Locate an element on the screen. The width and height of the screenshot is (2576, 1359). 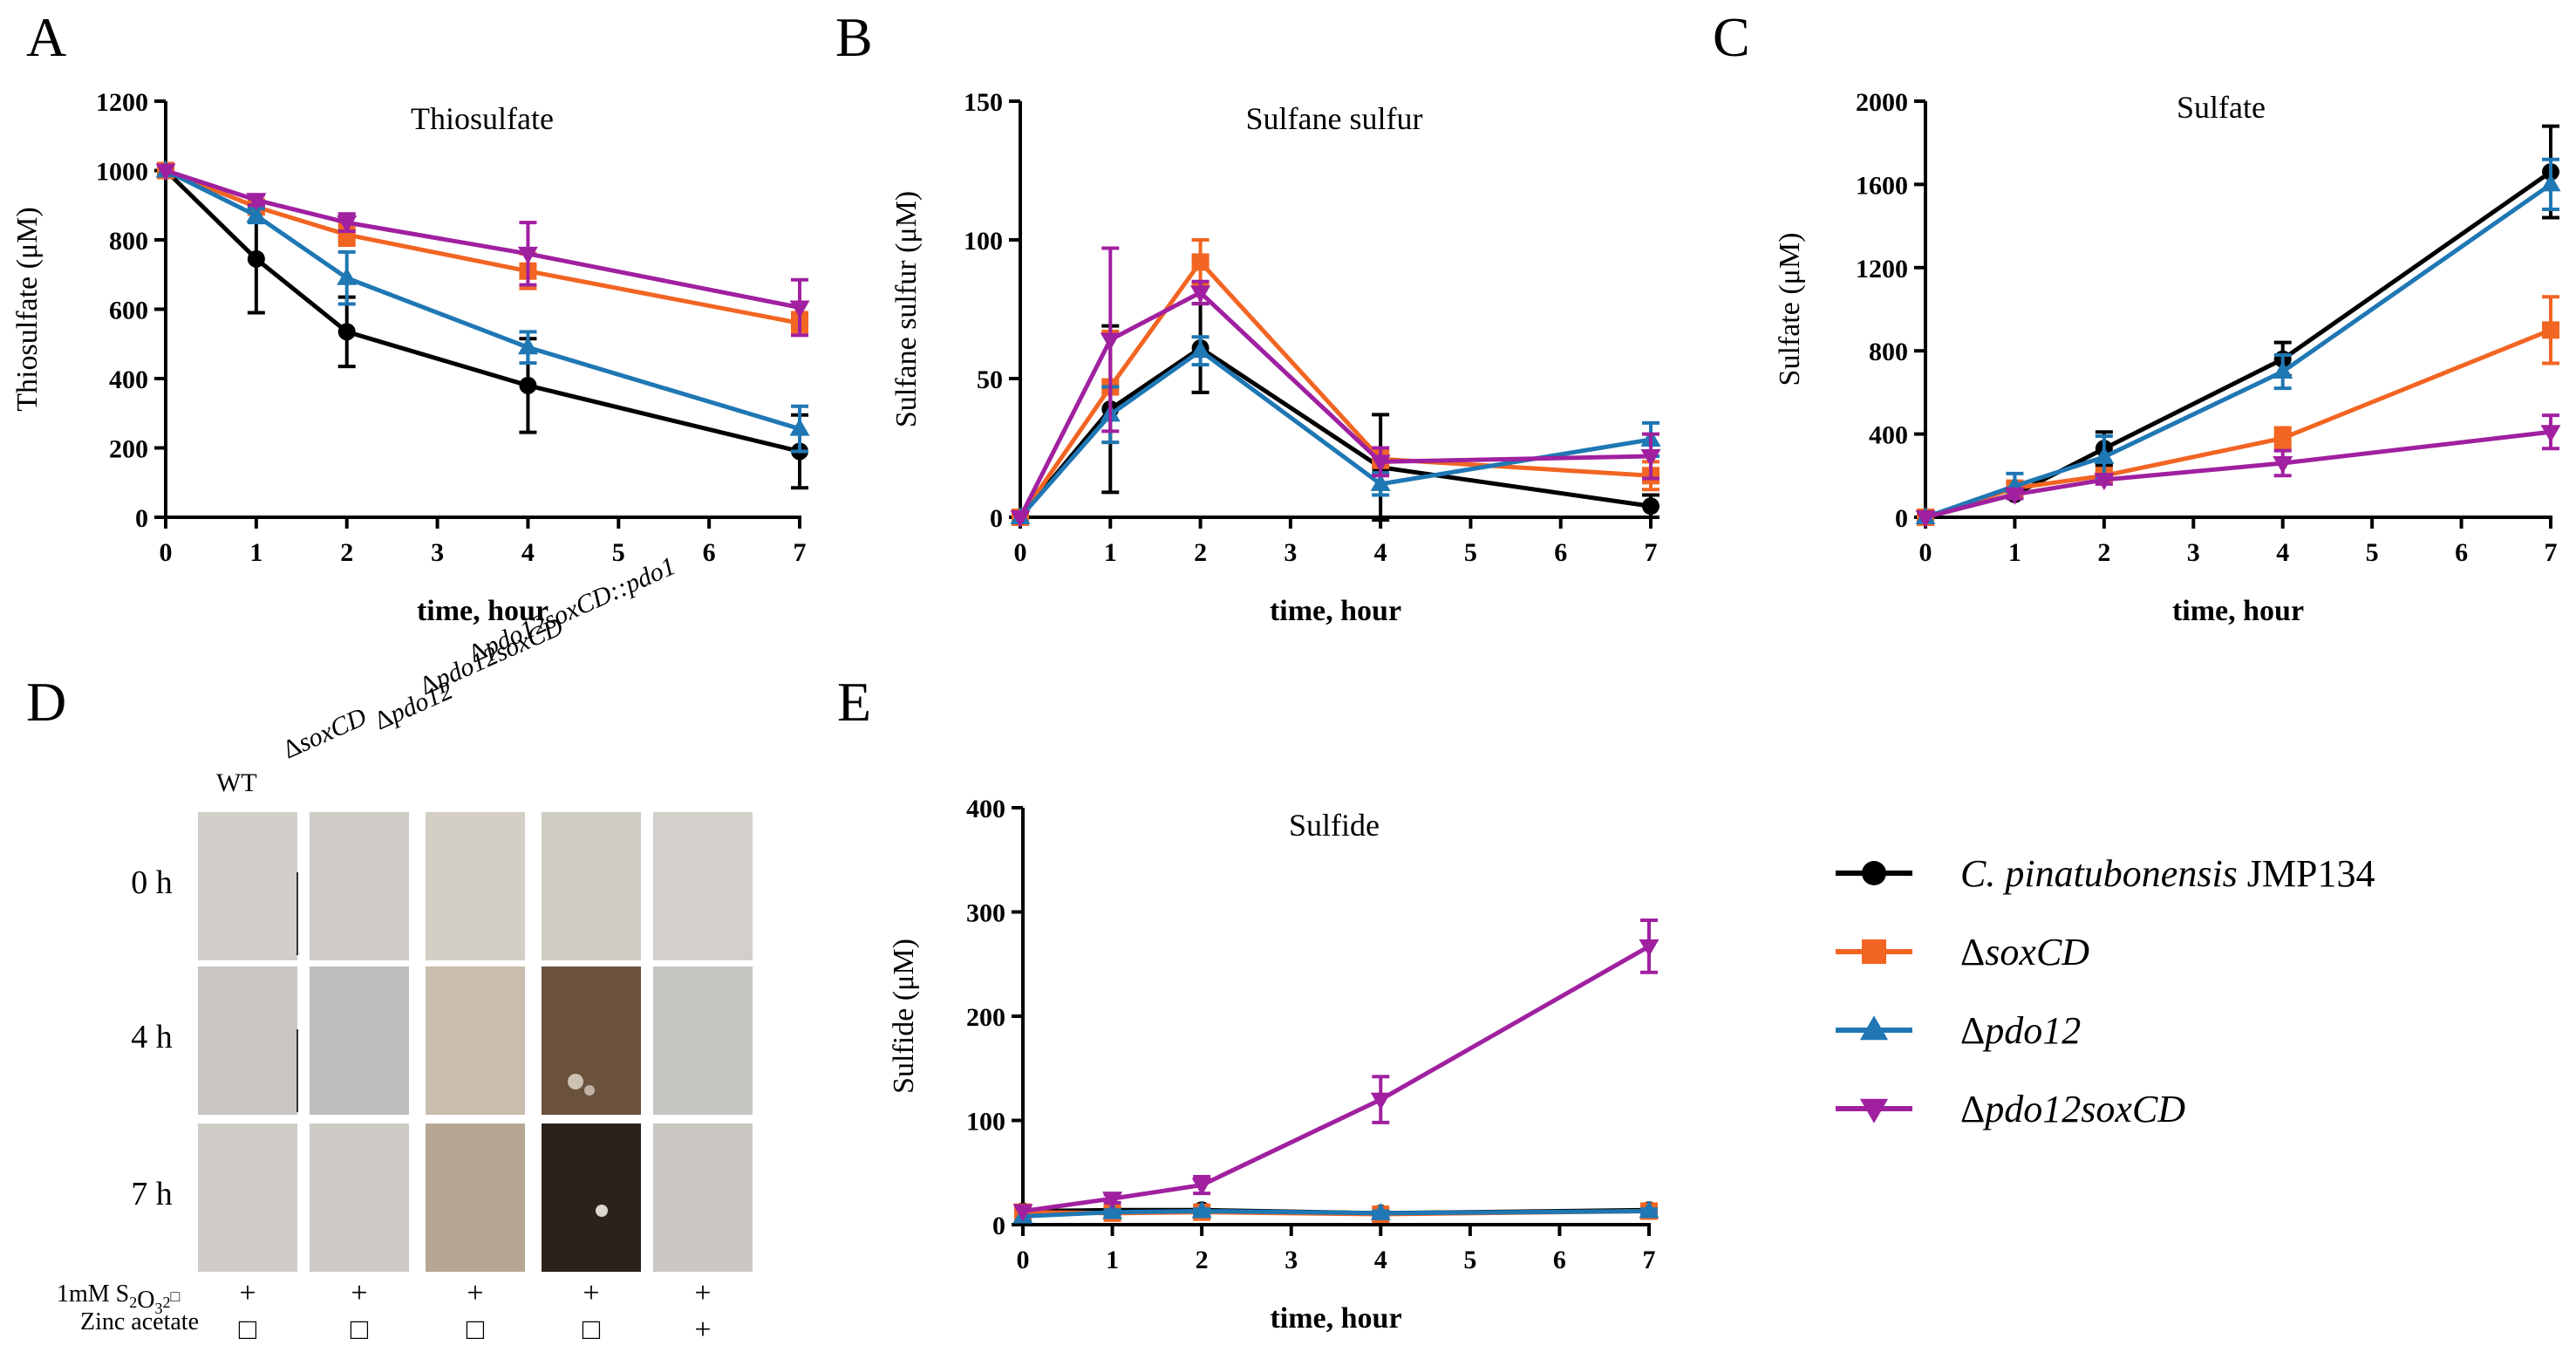
y-tick-label: 600 is located at coordinates (129, 311).